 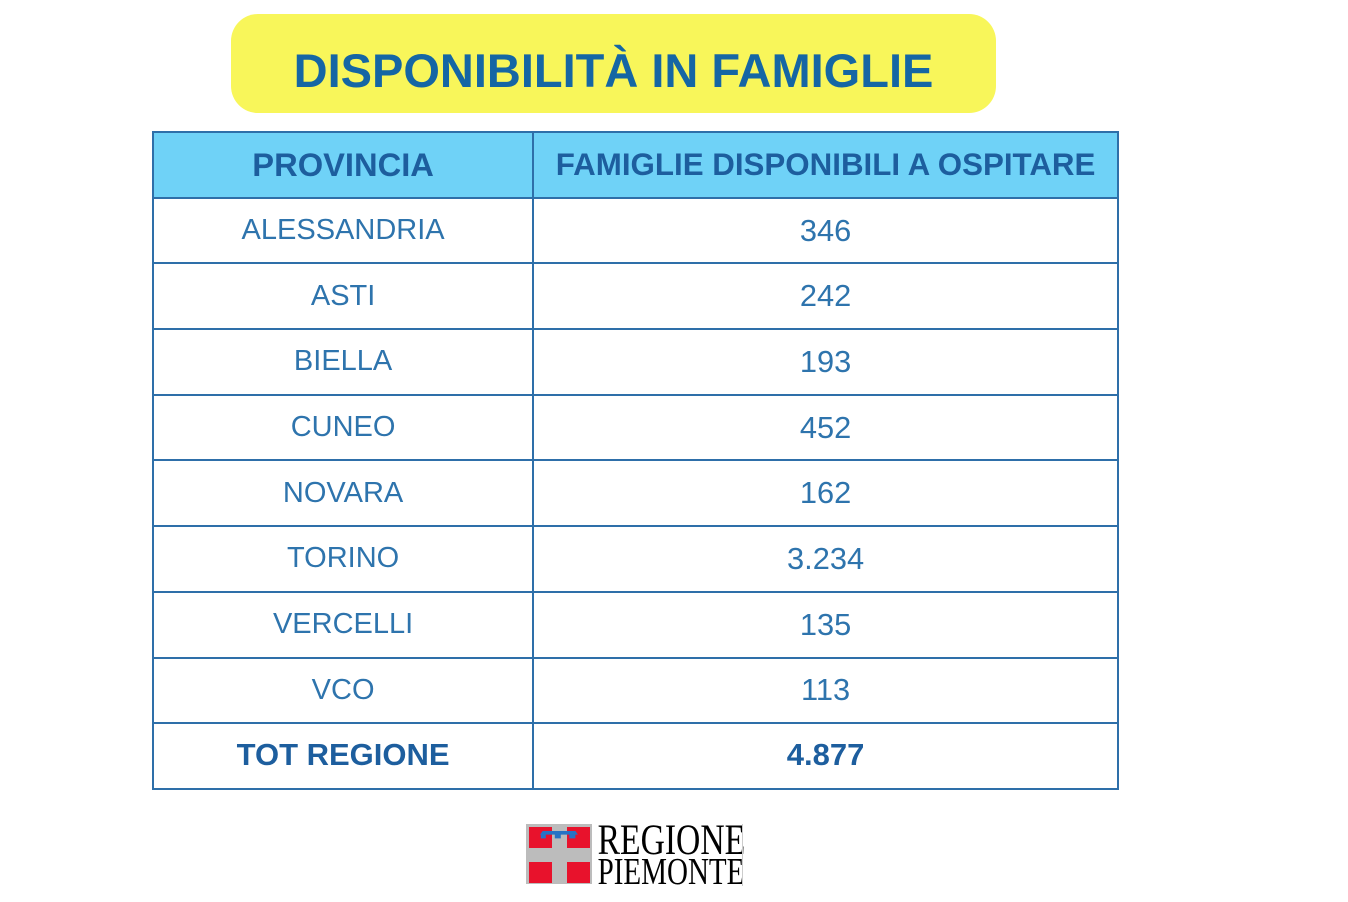 What do you see at coordinates (672, 843) in the screenshot?
I see `svg-text: REGIONE` at bounding box center [672, 843].